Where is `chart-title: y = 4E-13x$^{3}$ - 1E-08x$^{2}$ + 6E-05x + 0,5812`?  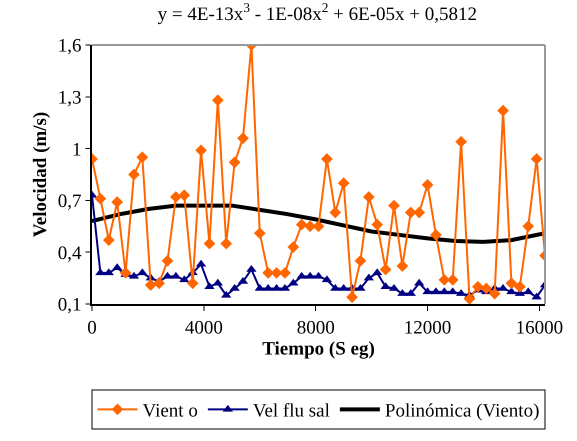
chart-title: y = 4E-13x$^{3}$ - 1E-08x$^{2}$ + 6E-05x + 0,5812 is located at coordinates (318, 12).